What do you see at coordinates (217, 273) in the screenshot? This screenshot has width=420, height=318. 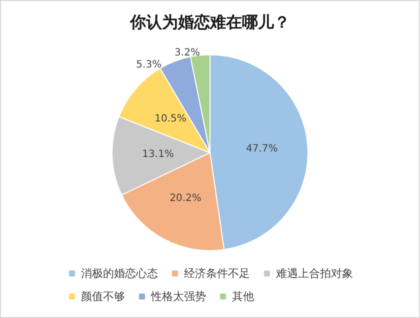 I see `legend-label: 经济条件不足` at bounding box center [217, 273].